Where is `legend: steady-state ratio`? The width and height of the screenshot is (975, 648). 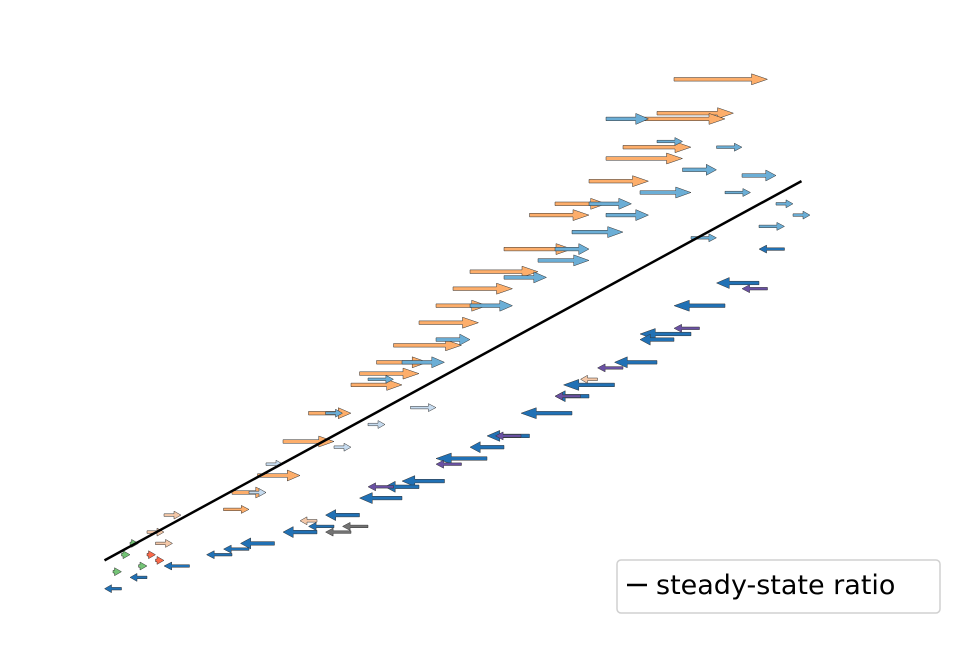 legend: steady-state ratio is located at coordinates (778, 586).